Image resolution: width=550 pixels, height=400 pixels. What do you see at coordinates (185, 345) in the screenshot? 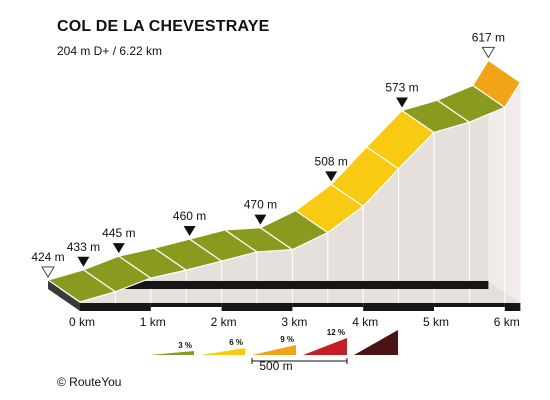
I see `legend-gradient-label: 3 %` at bounding box center [185, 345].